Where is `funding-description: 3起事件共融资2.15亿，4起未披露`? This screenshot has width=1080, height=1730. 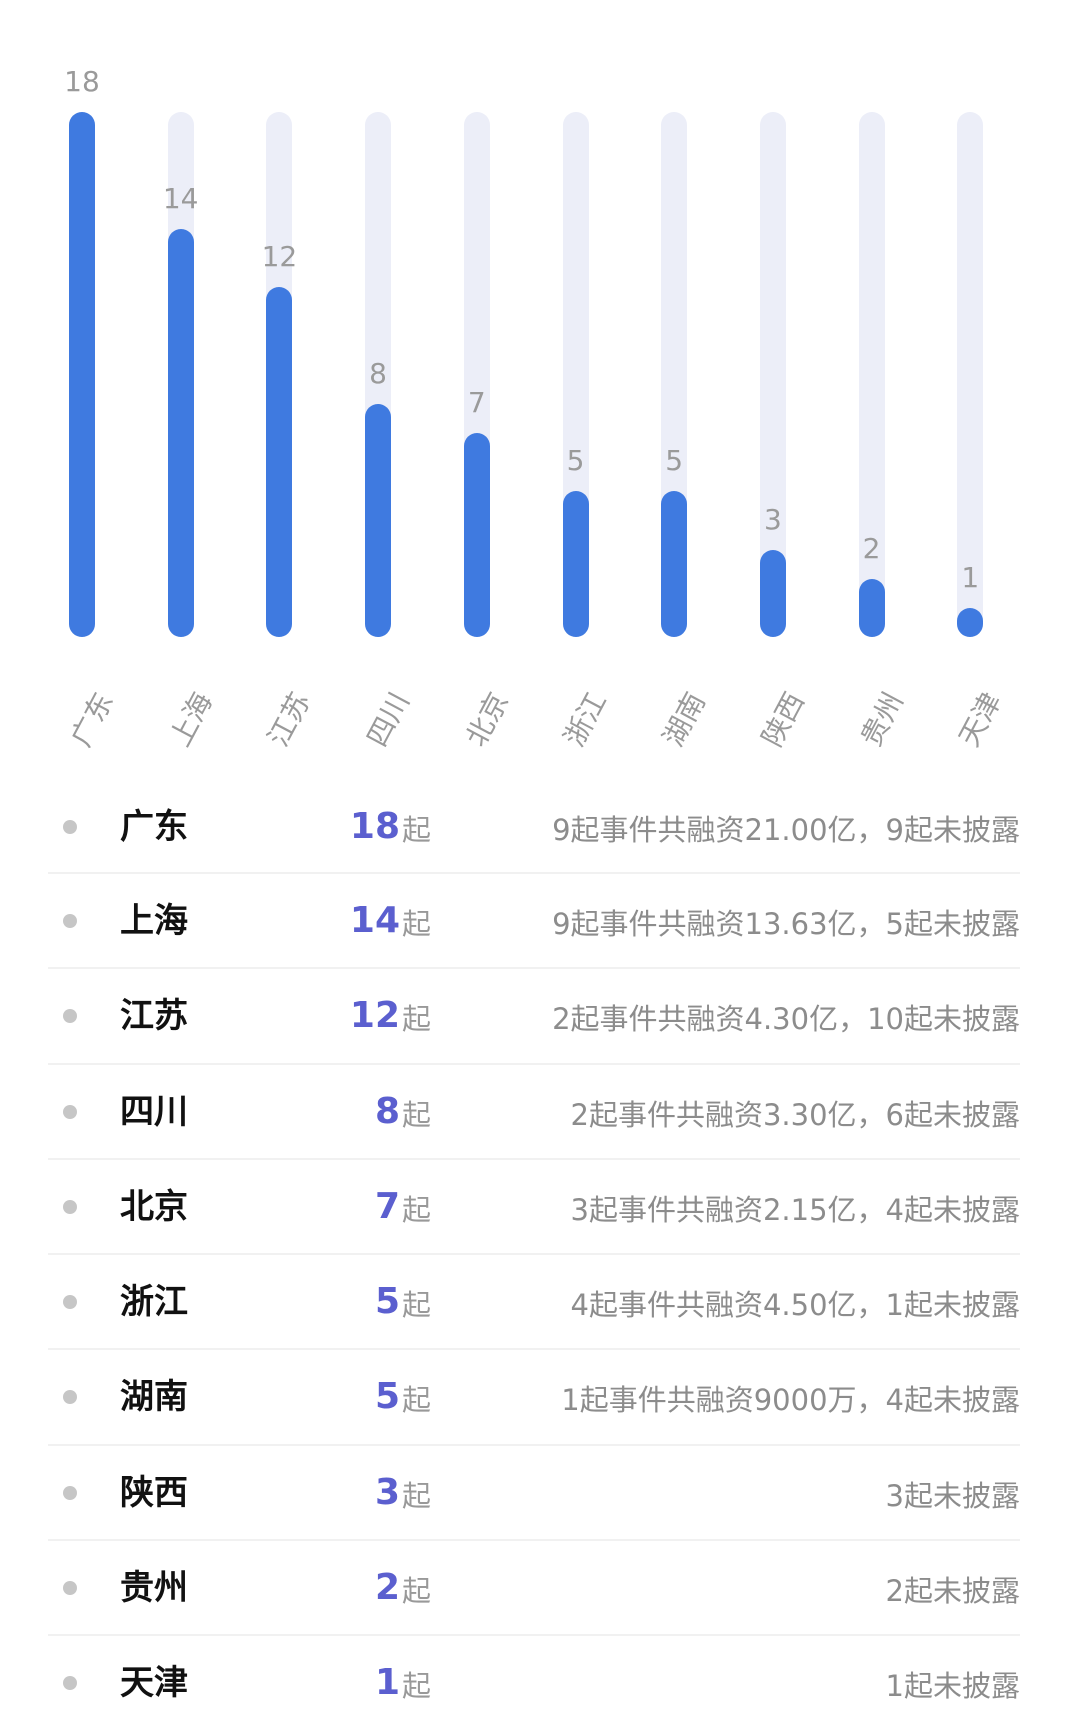
funding-description: 3起事件共融资2.15亿，4起未披露 is located at coordinates (795, 1209).